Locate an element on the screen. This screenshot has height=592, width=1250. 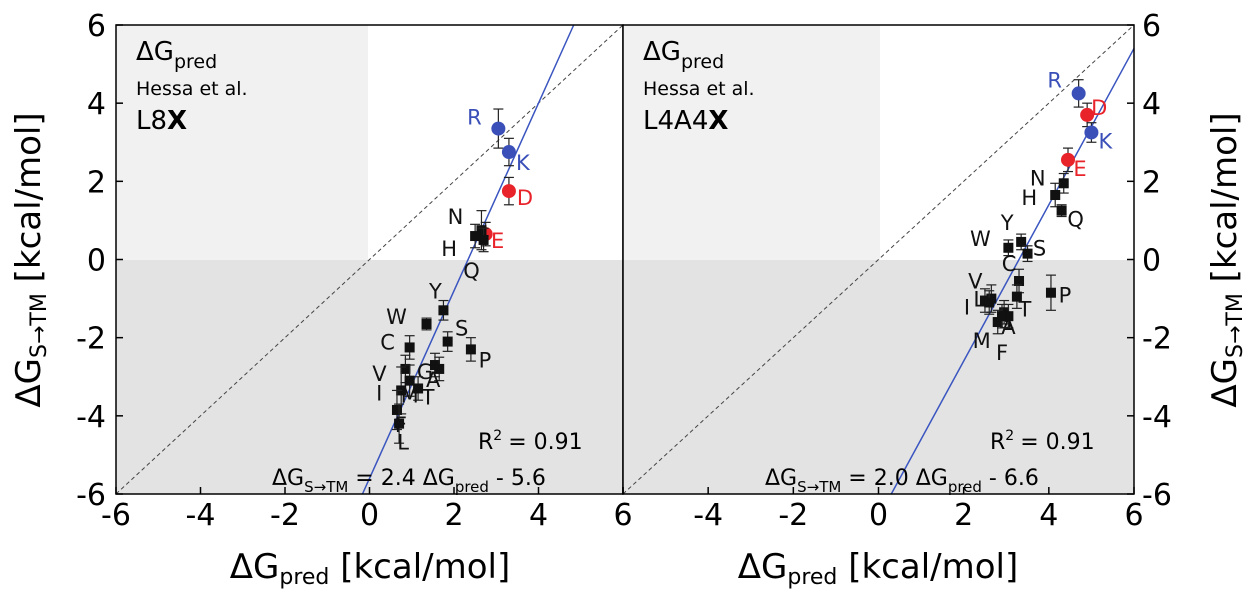
r-squared: R2 = 0.91 is located at coordinates (530, 441).